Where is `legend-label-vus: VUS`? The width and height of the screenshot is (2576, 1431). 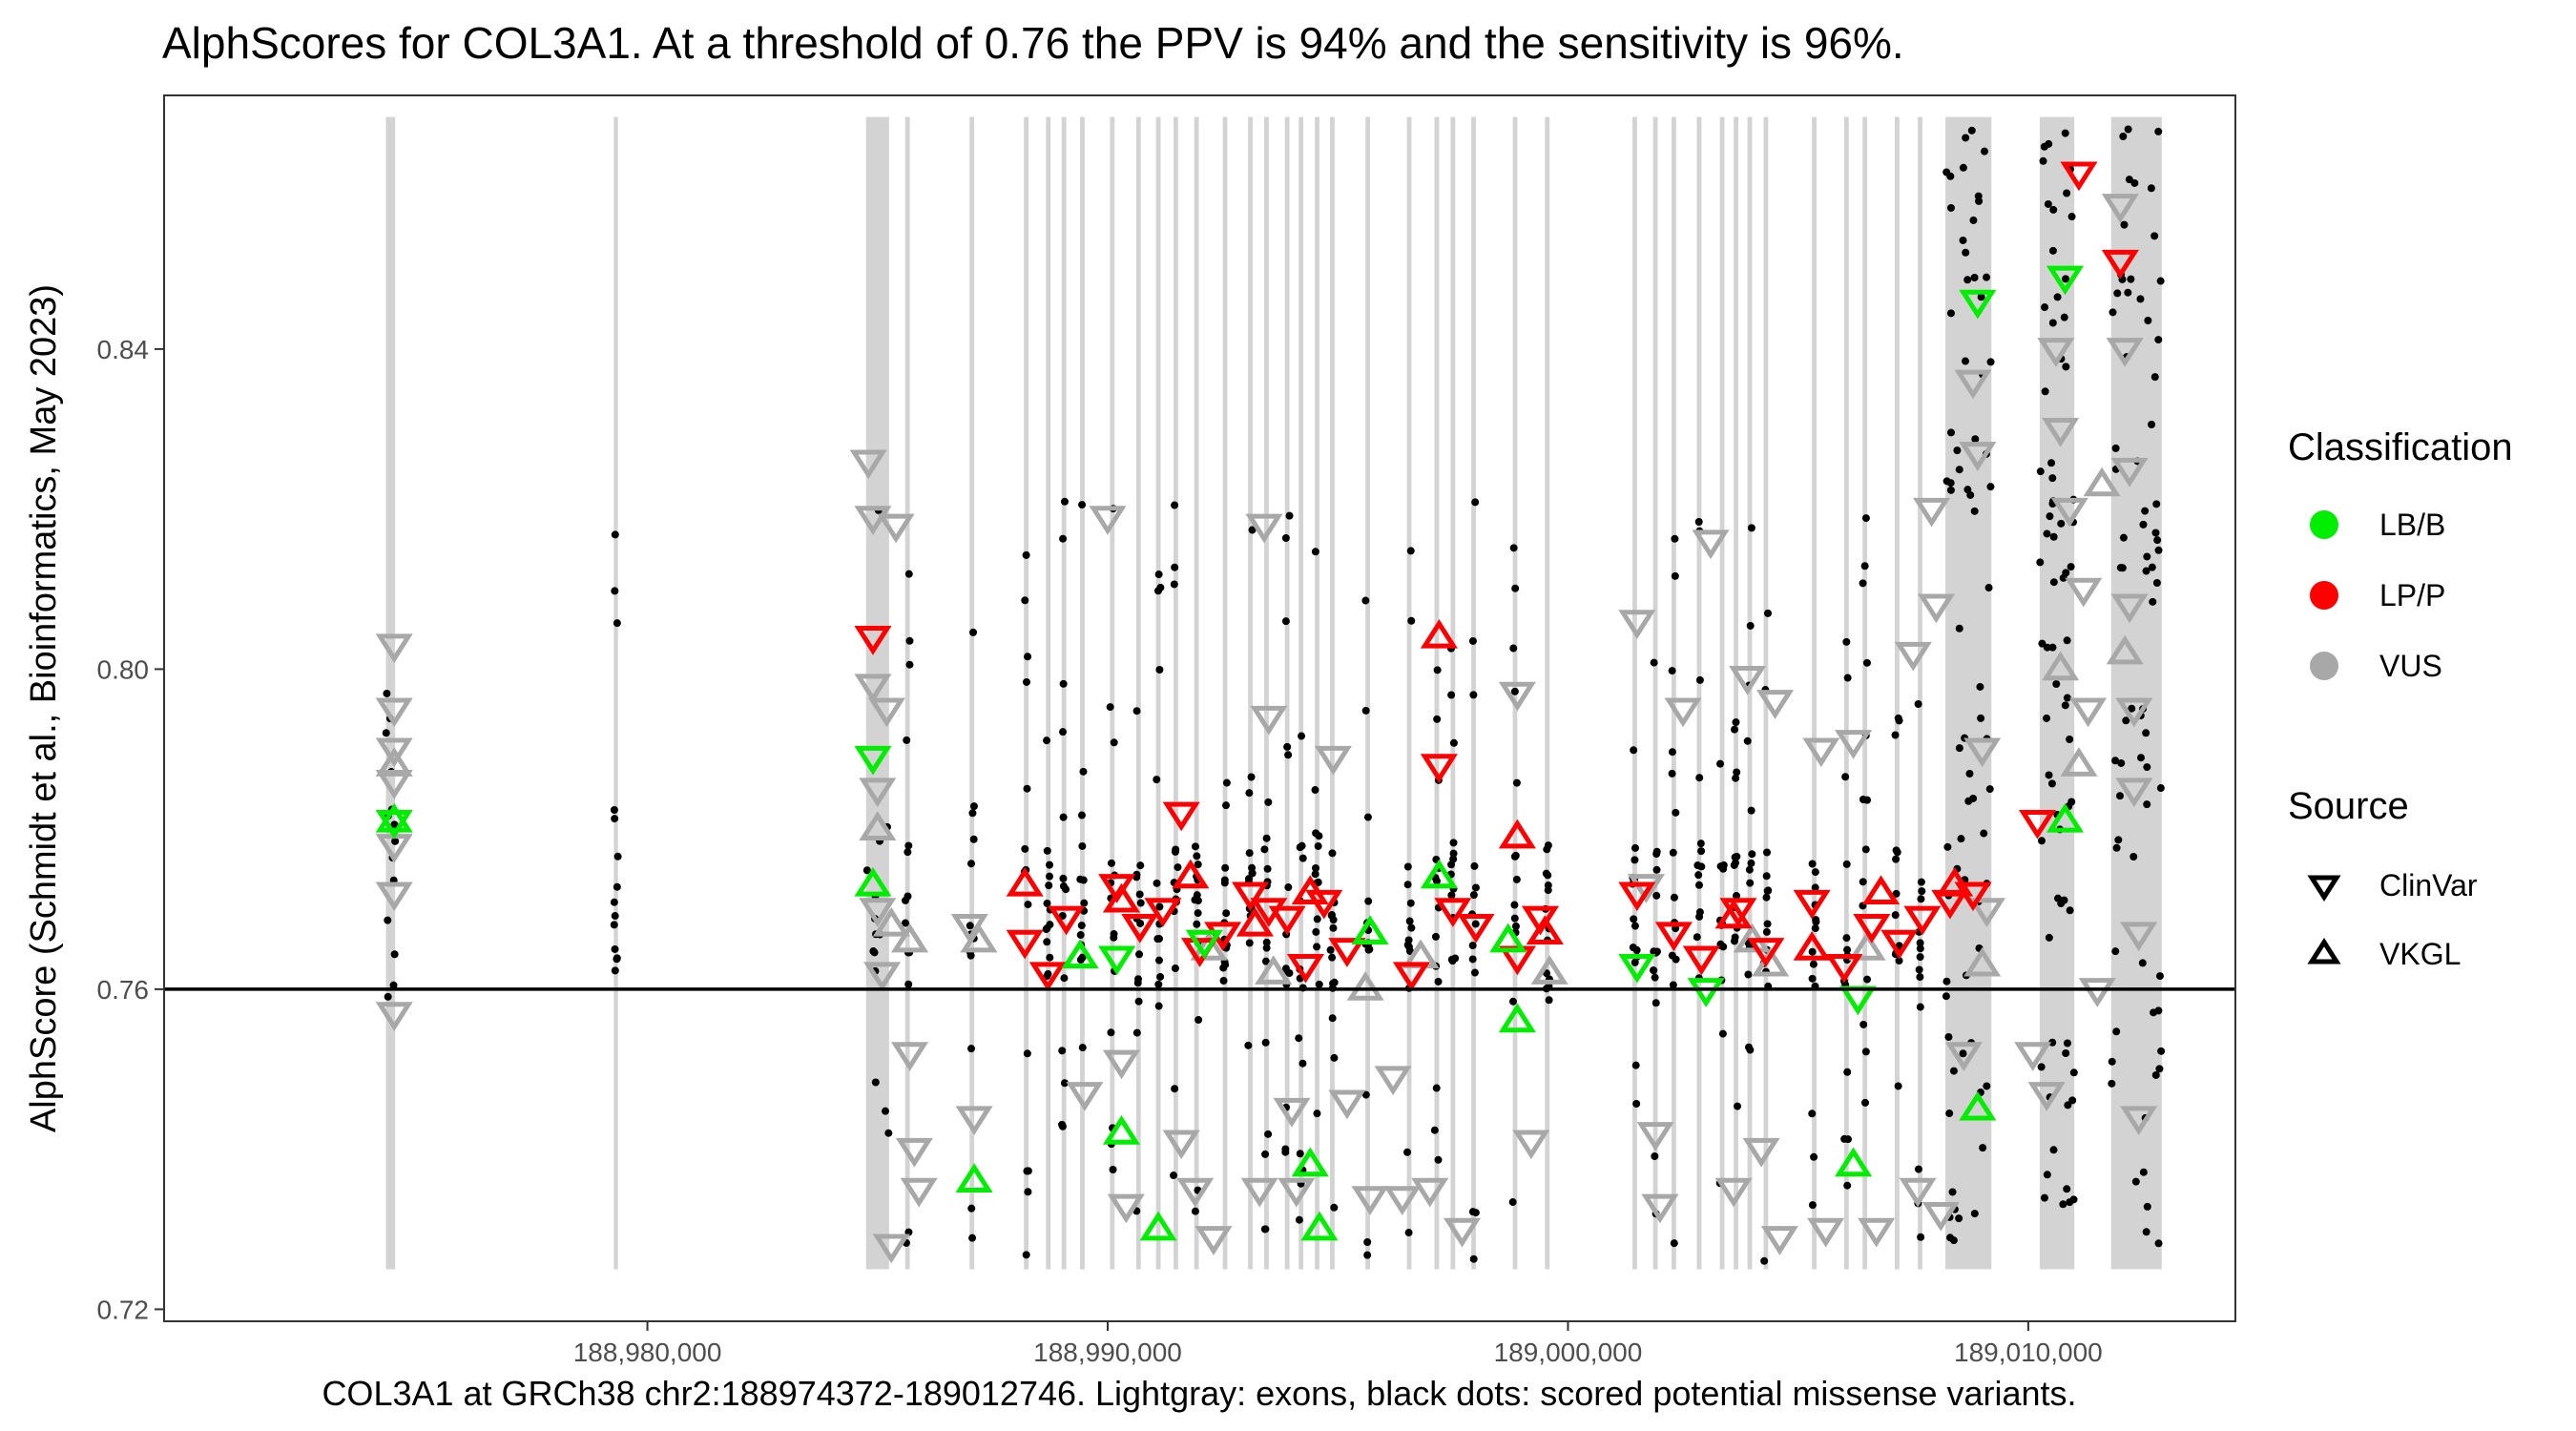
legend-label-vus: VUS is located at coordinates (2410, 666).